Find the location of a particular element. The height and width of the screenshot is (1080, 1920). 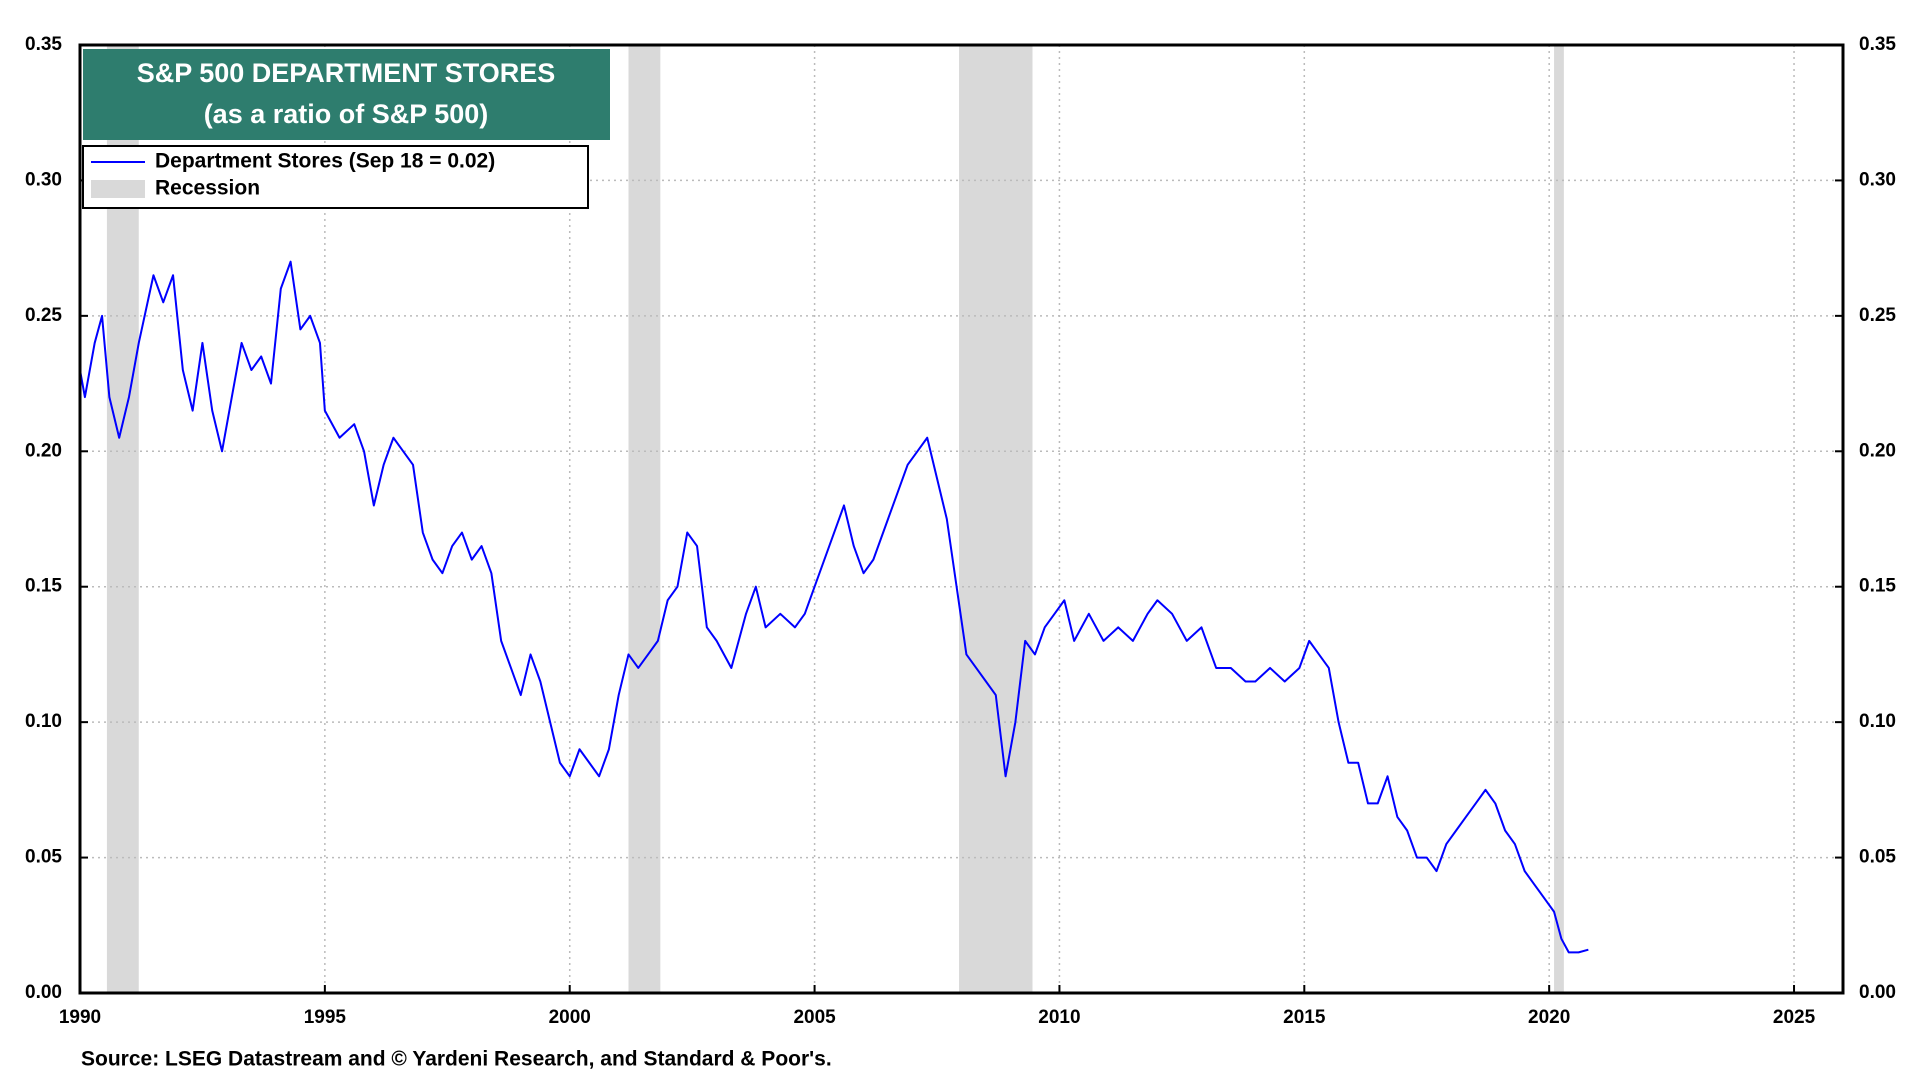

y2-tick-label: 0.00 is located at coordinates (1877, 992).